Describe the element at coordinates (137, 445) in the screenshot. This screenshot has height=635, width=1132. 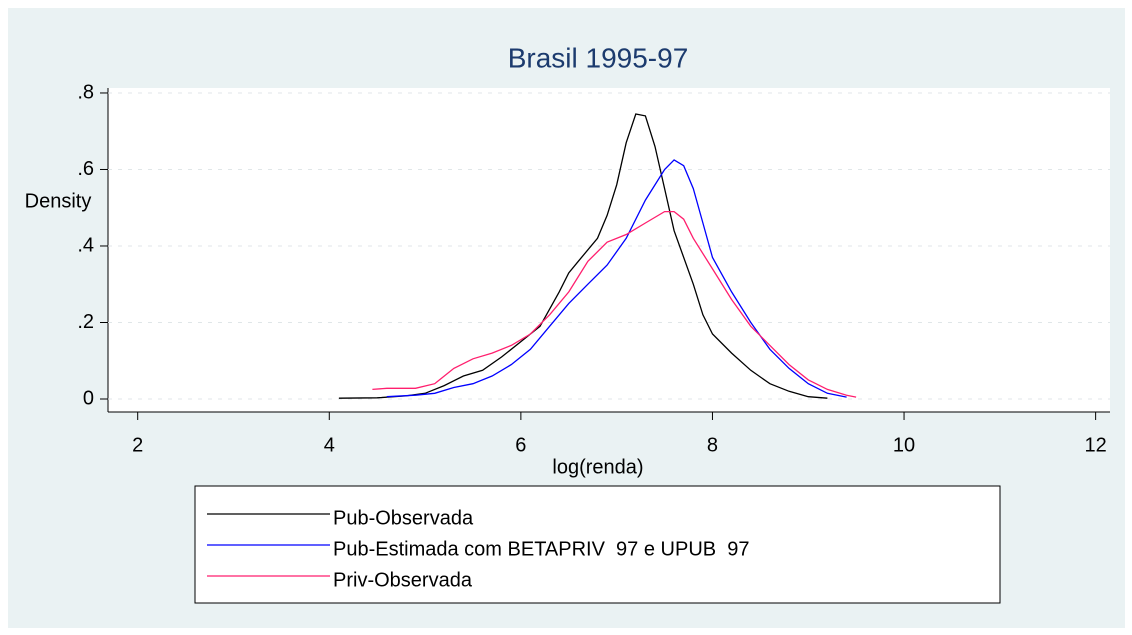
I see `x-tick-label: 2` at that location.